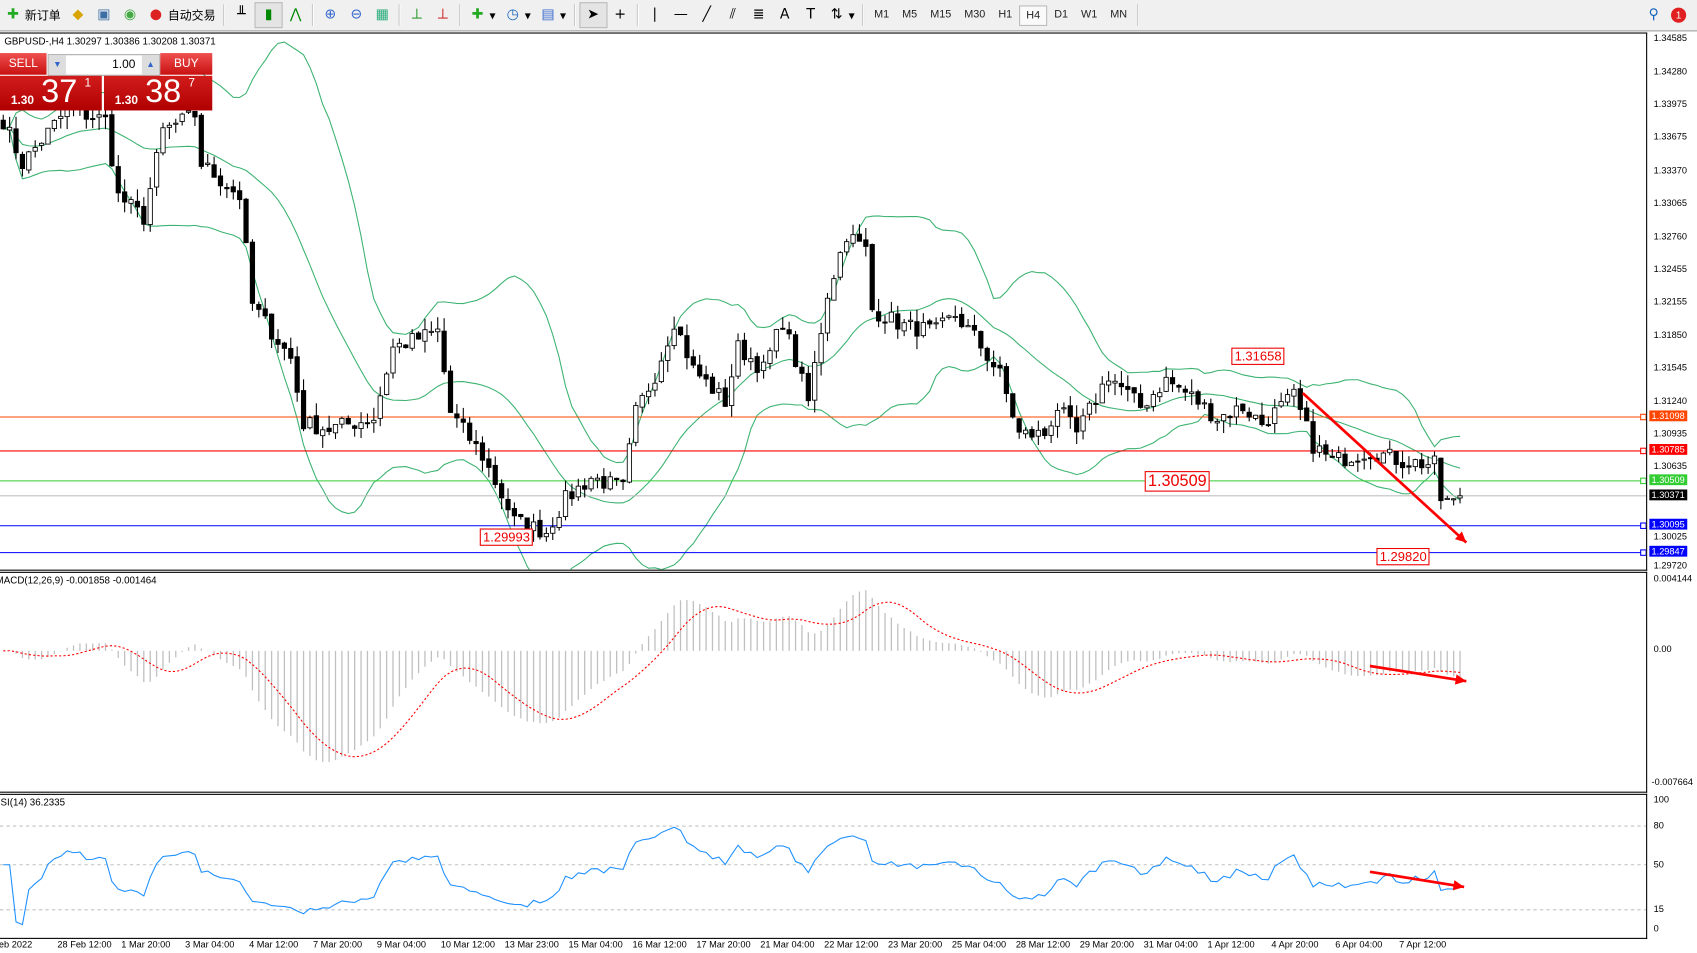  Describe the element at coordinates (785, 15) in the screenshot. I see `text-button: A` at that location.